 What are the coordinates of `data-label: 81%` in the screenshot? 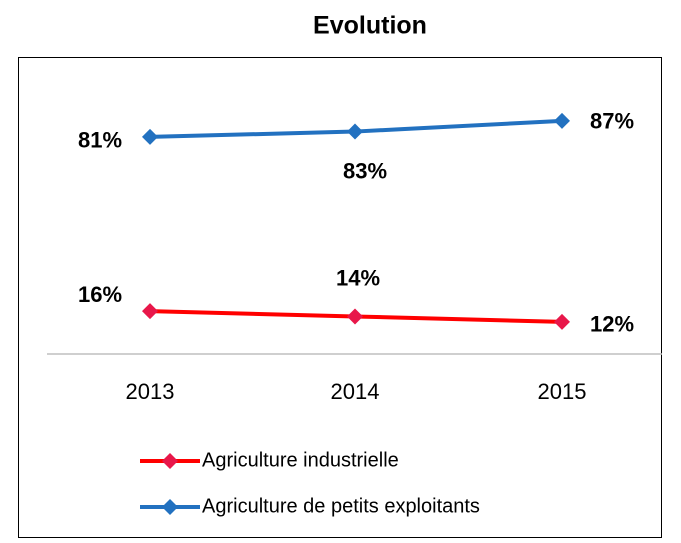 It's located at (100, 140).